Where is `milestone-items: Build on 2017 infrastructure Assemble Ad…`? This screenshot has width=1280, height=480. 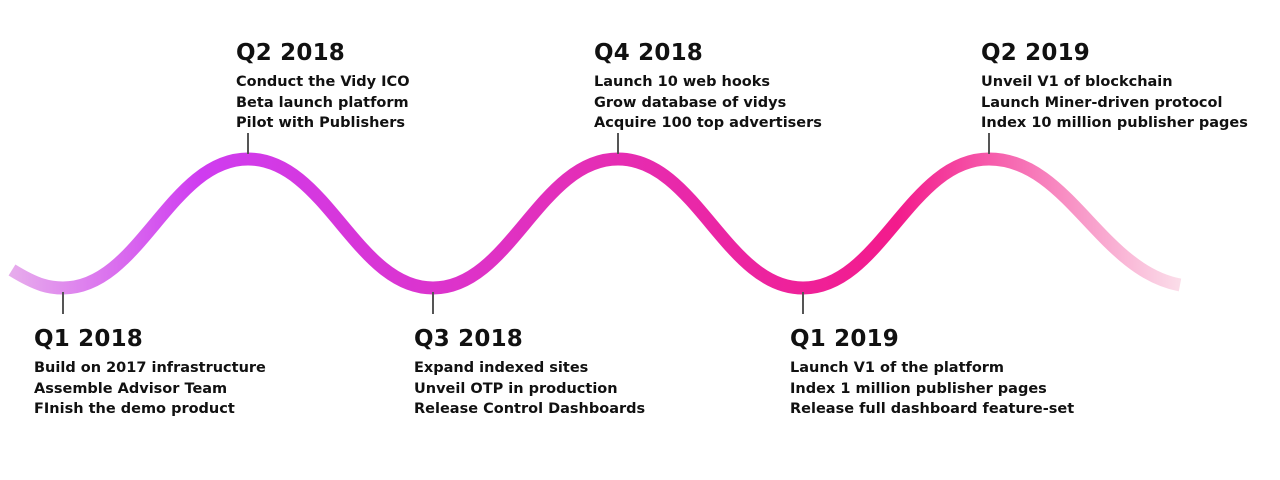
milestone-items: Build on 2017 infrastructure Assemble Ad… is located at coordinates (150, 389).